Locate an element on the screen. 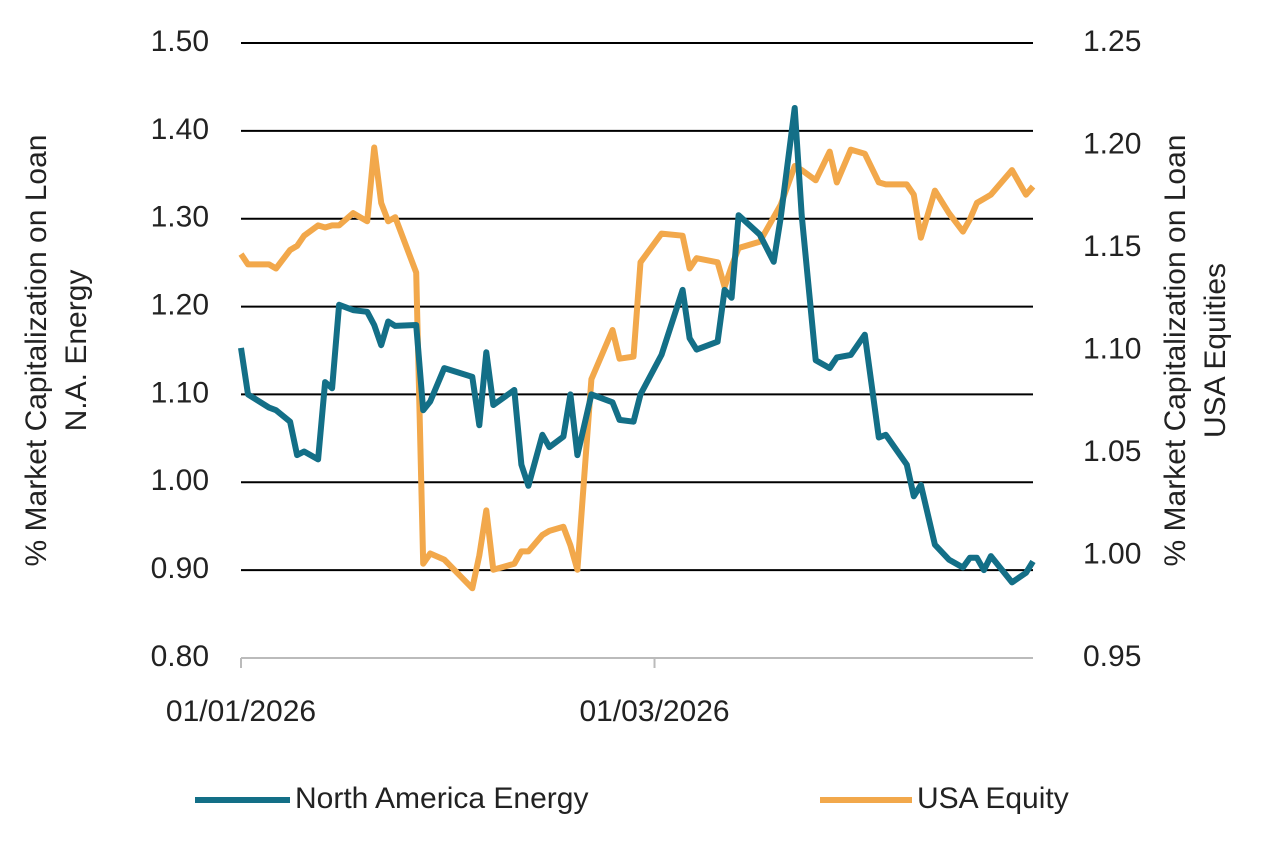 This screenshot has width=1280, height=859. y-tick-label: 1.10 is located at coordinates (180, 392).